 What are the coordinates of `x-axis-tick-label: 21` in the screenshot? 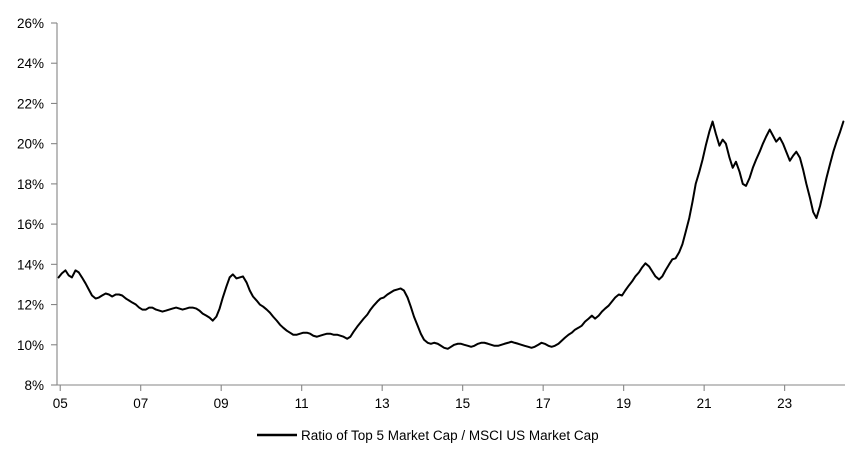 It's located at (704, 403).